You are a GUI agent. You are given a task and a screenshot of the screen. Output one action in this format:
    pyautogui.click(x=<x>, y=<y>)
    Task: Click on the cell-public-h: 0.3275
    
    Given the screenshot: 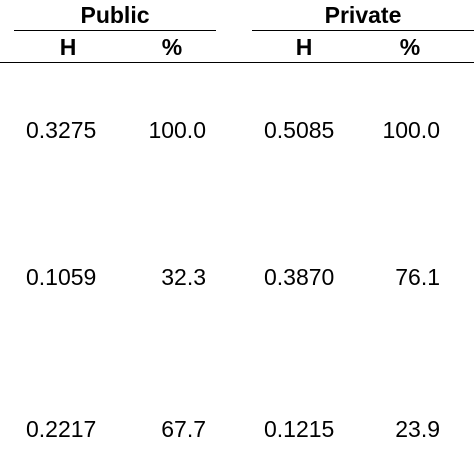 What is the action you would take?
    pyautogui.click(x=61, y=130)
    